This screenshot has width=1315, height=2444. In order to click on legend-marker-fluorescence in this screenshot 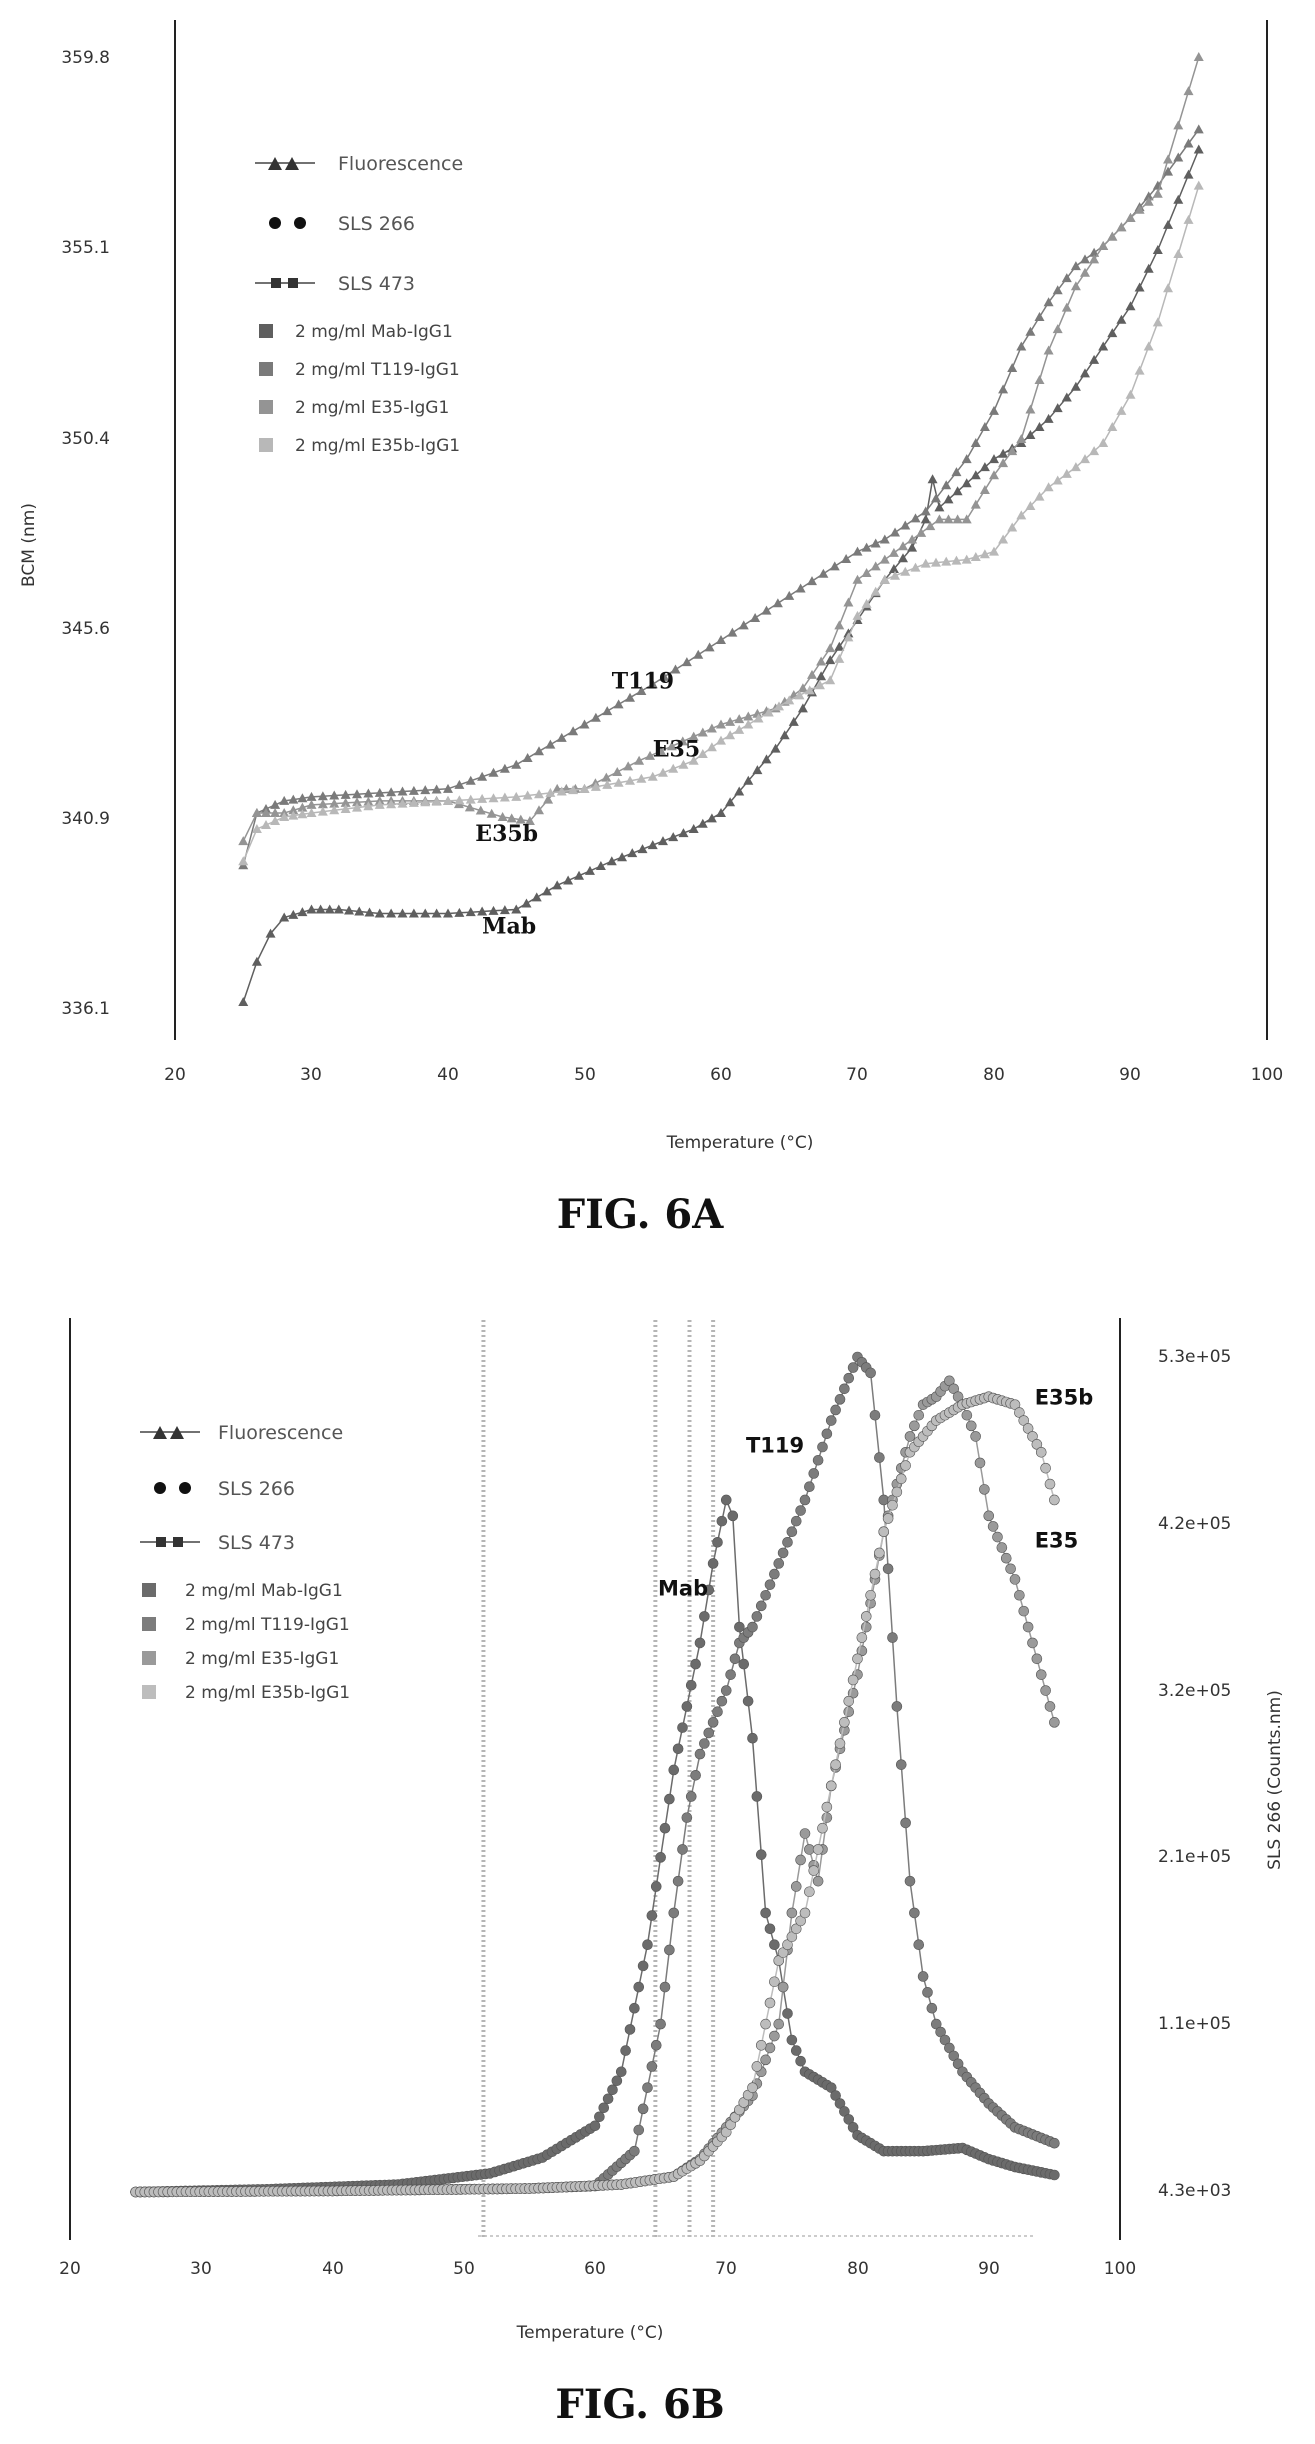, I will do `click(285, 163)`.